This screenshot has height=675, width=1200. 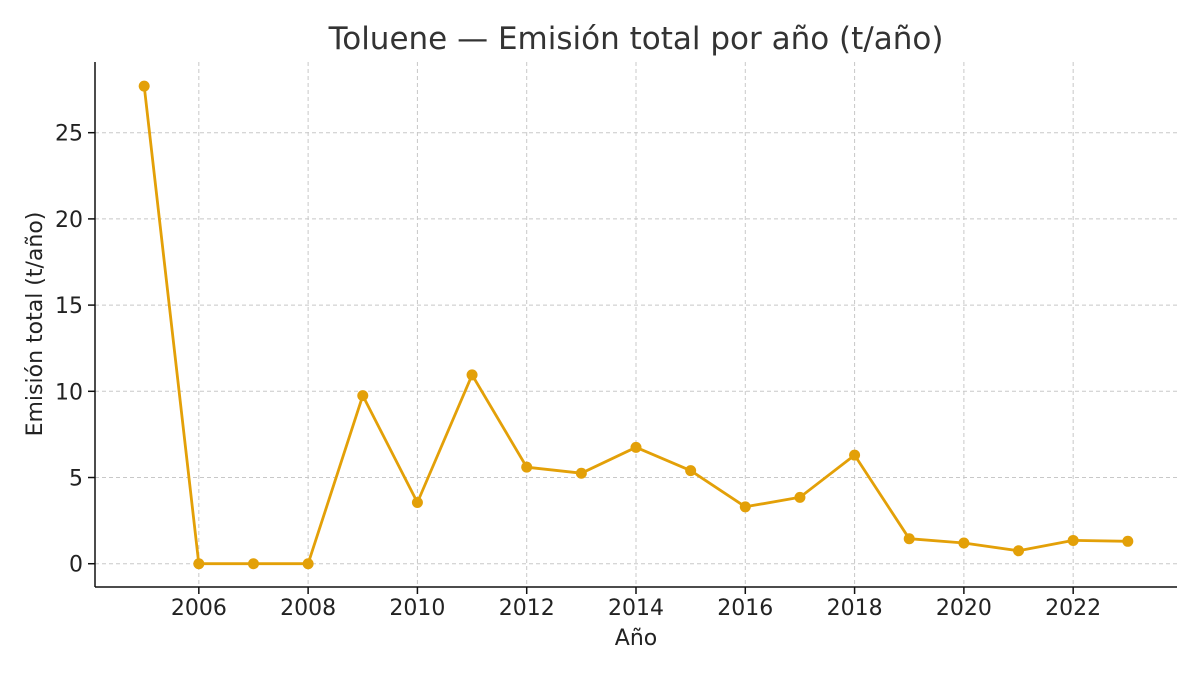 I want to click on x-tick-label: 2020, so click(x=964, y=608).